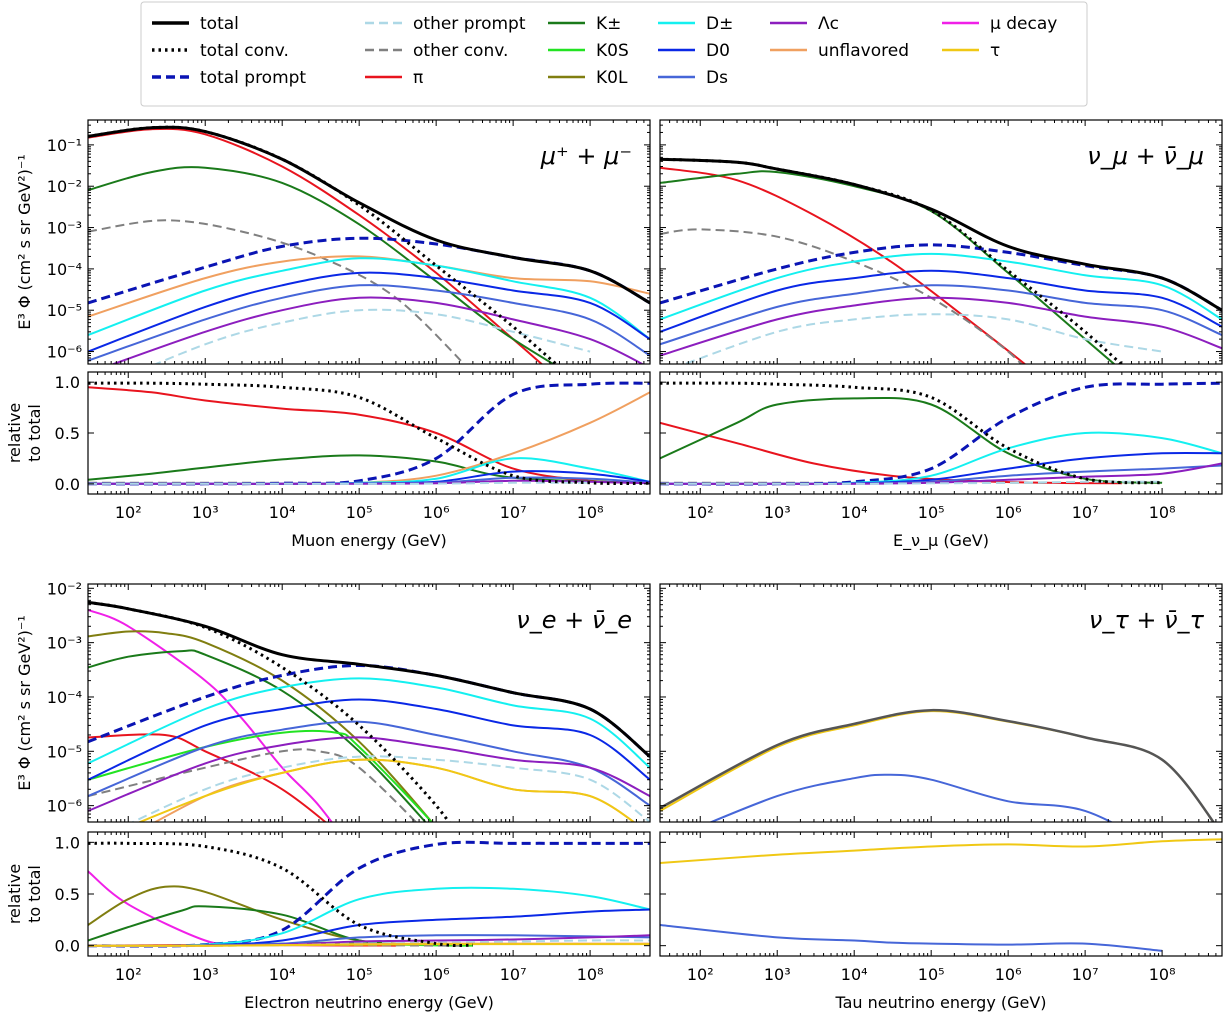 Image resolution: width=1230 pixels, height=1022 pixels. I want to click on panel-title: ν_τ + ν̄_τ, so click(1147, 620).